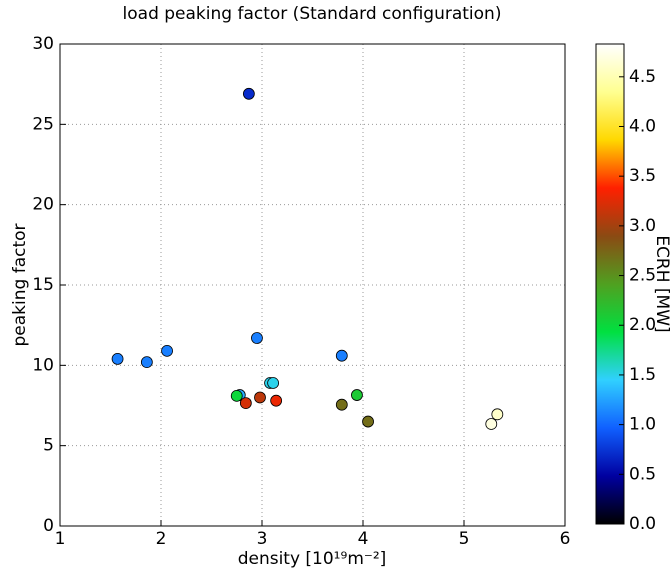 This screenshot has height=574, width=672. I want to click on colorbar-tick-label: 4.5, so click(642, 77).